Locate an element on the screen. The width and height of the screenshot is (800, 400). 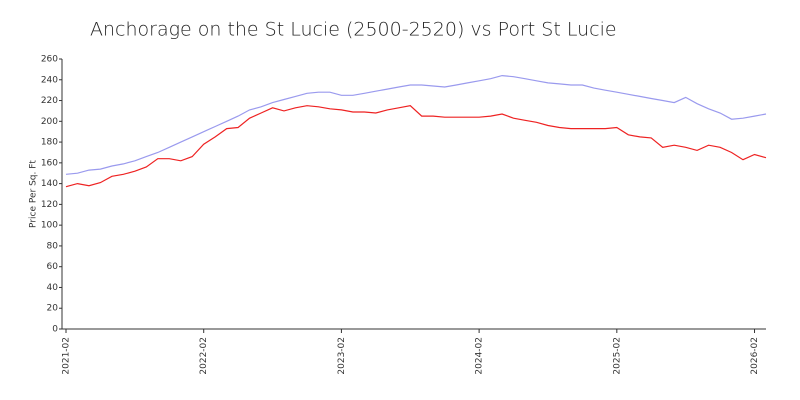
y-tick-label: 160 is located at coordinates (49, 163).